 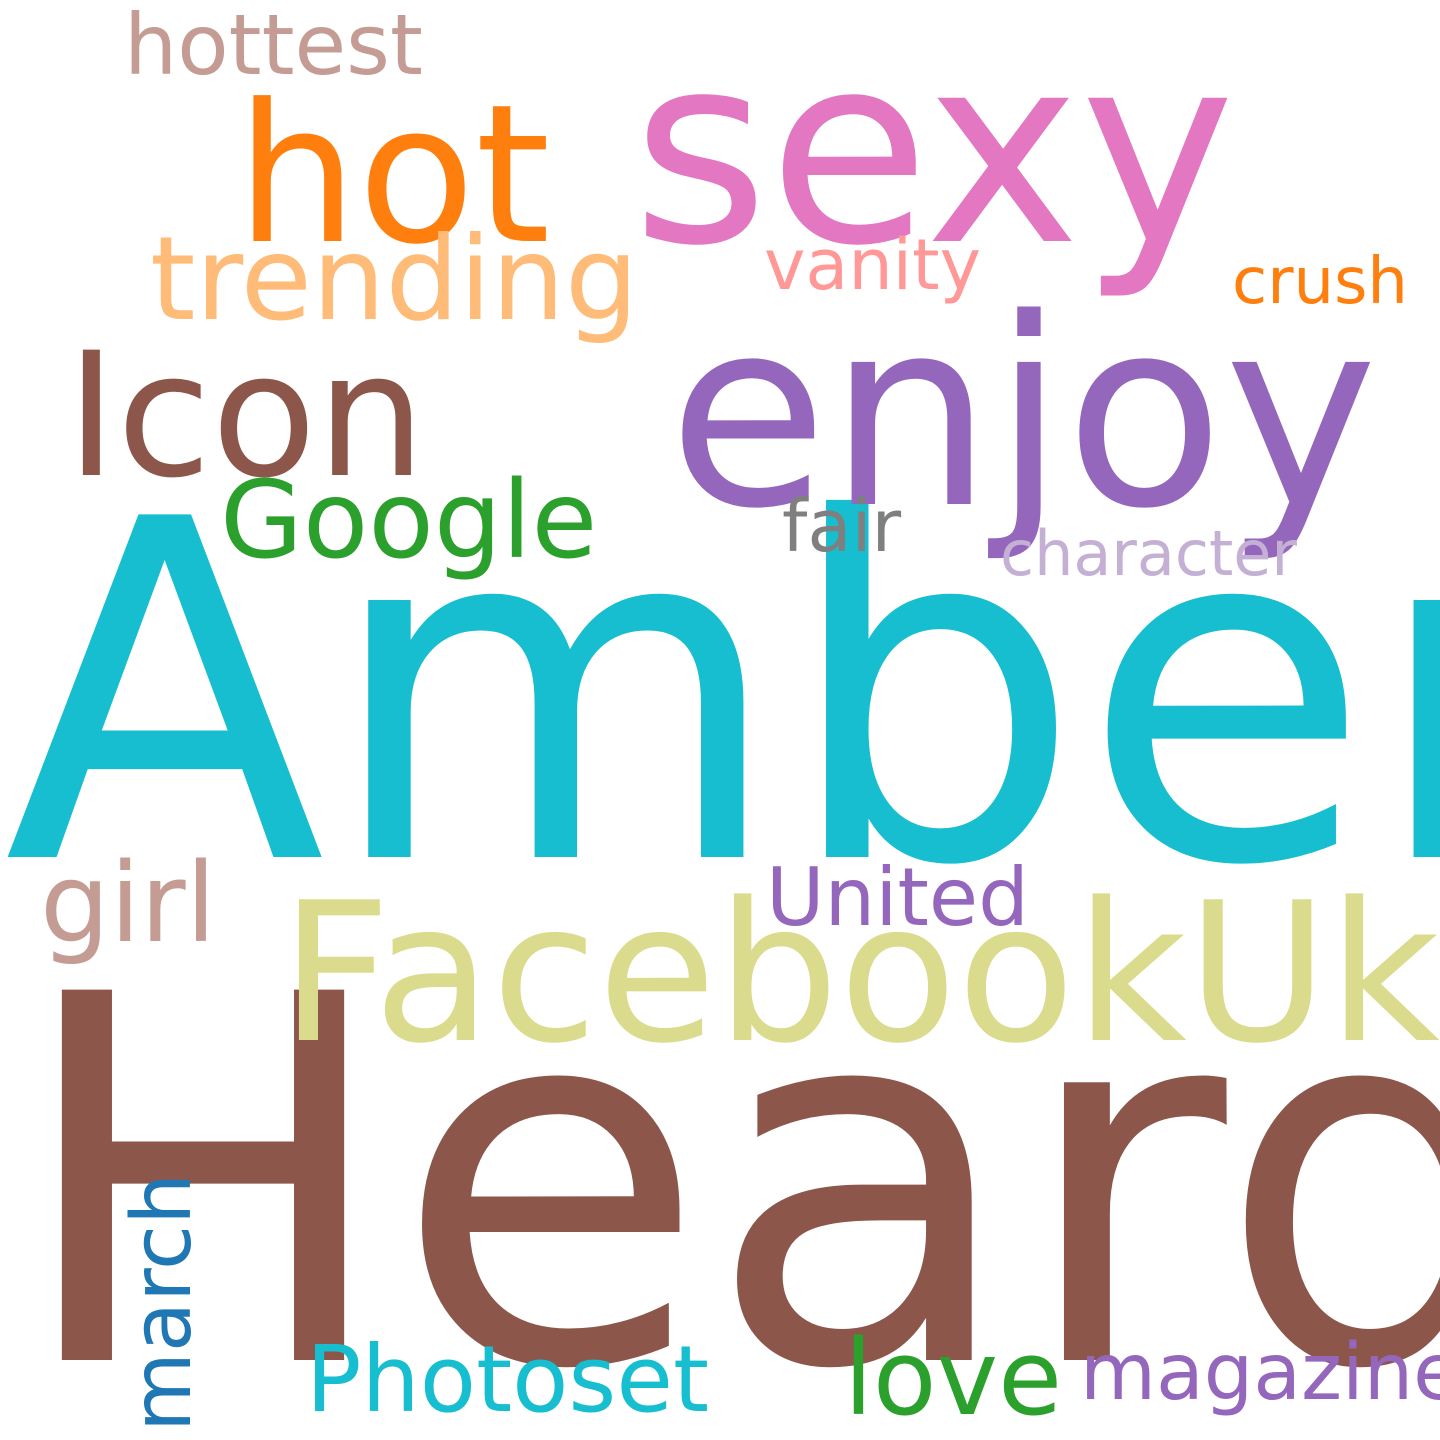 What do you see at coordinates (1320, 282) in the screenshot?
I see `word-crush: crush` at bounding box center [1320, 282].